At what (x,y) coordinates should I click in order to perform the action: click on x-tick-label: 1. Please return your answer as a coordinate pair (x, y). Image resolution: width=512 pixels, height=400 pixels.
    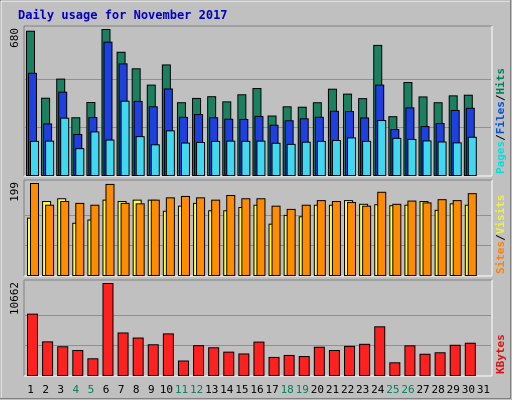
    Looking at the image, I should click on (30, 389).